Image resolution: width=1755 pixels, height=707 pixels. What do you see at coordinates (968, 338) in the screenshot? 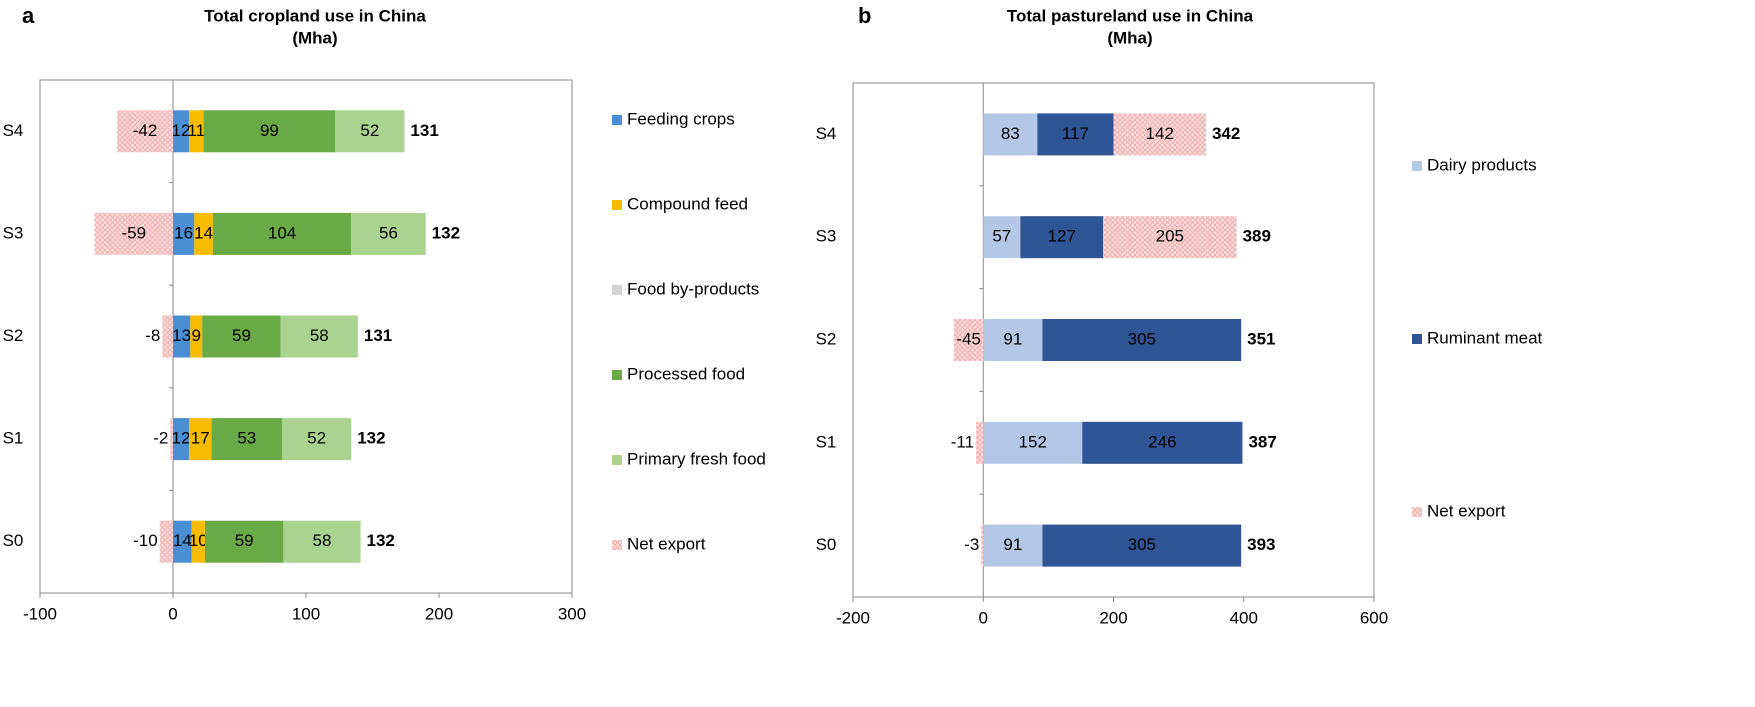
I see `value-label: -45` at bounding box center [968, 338].